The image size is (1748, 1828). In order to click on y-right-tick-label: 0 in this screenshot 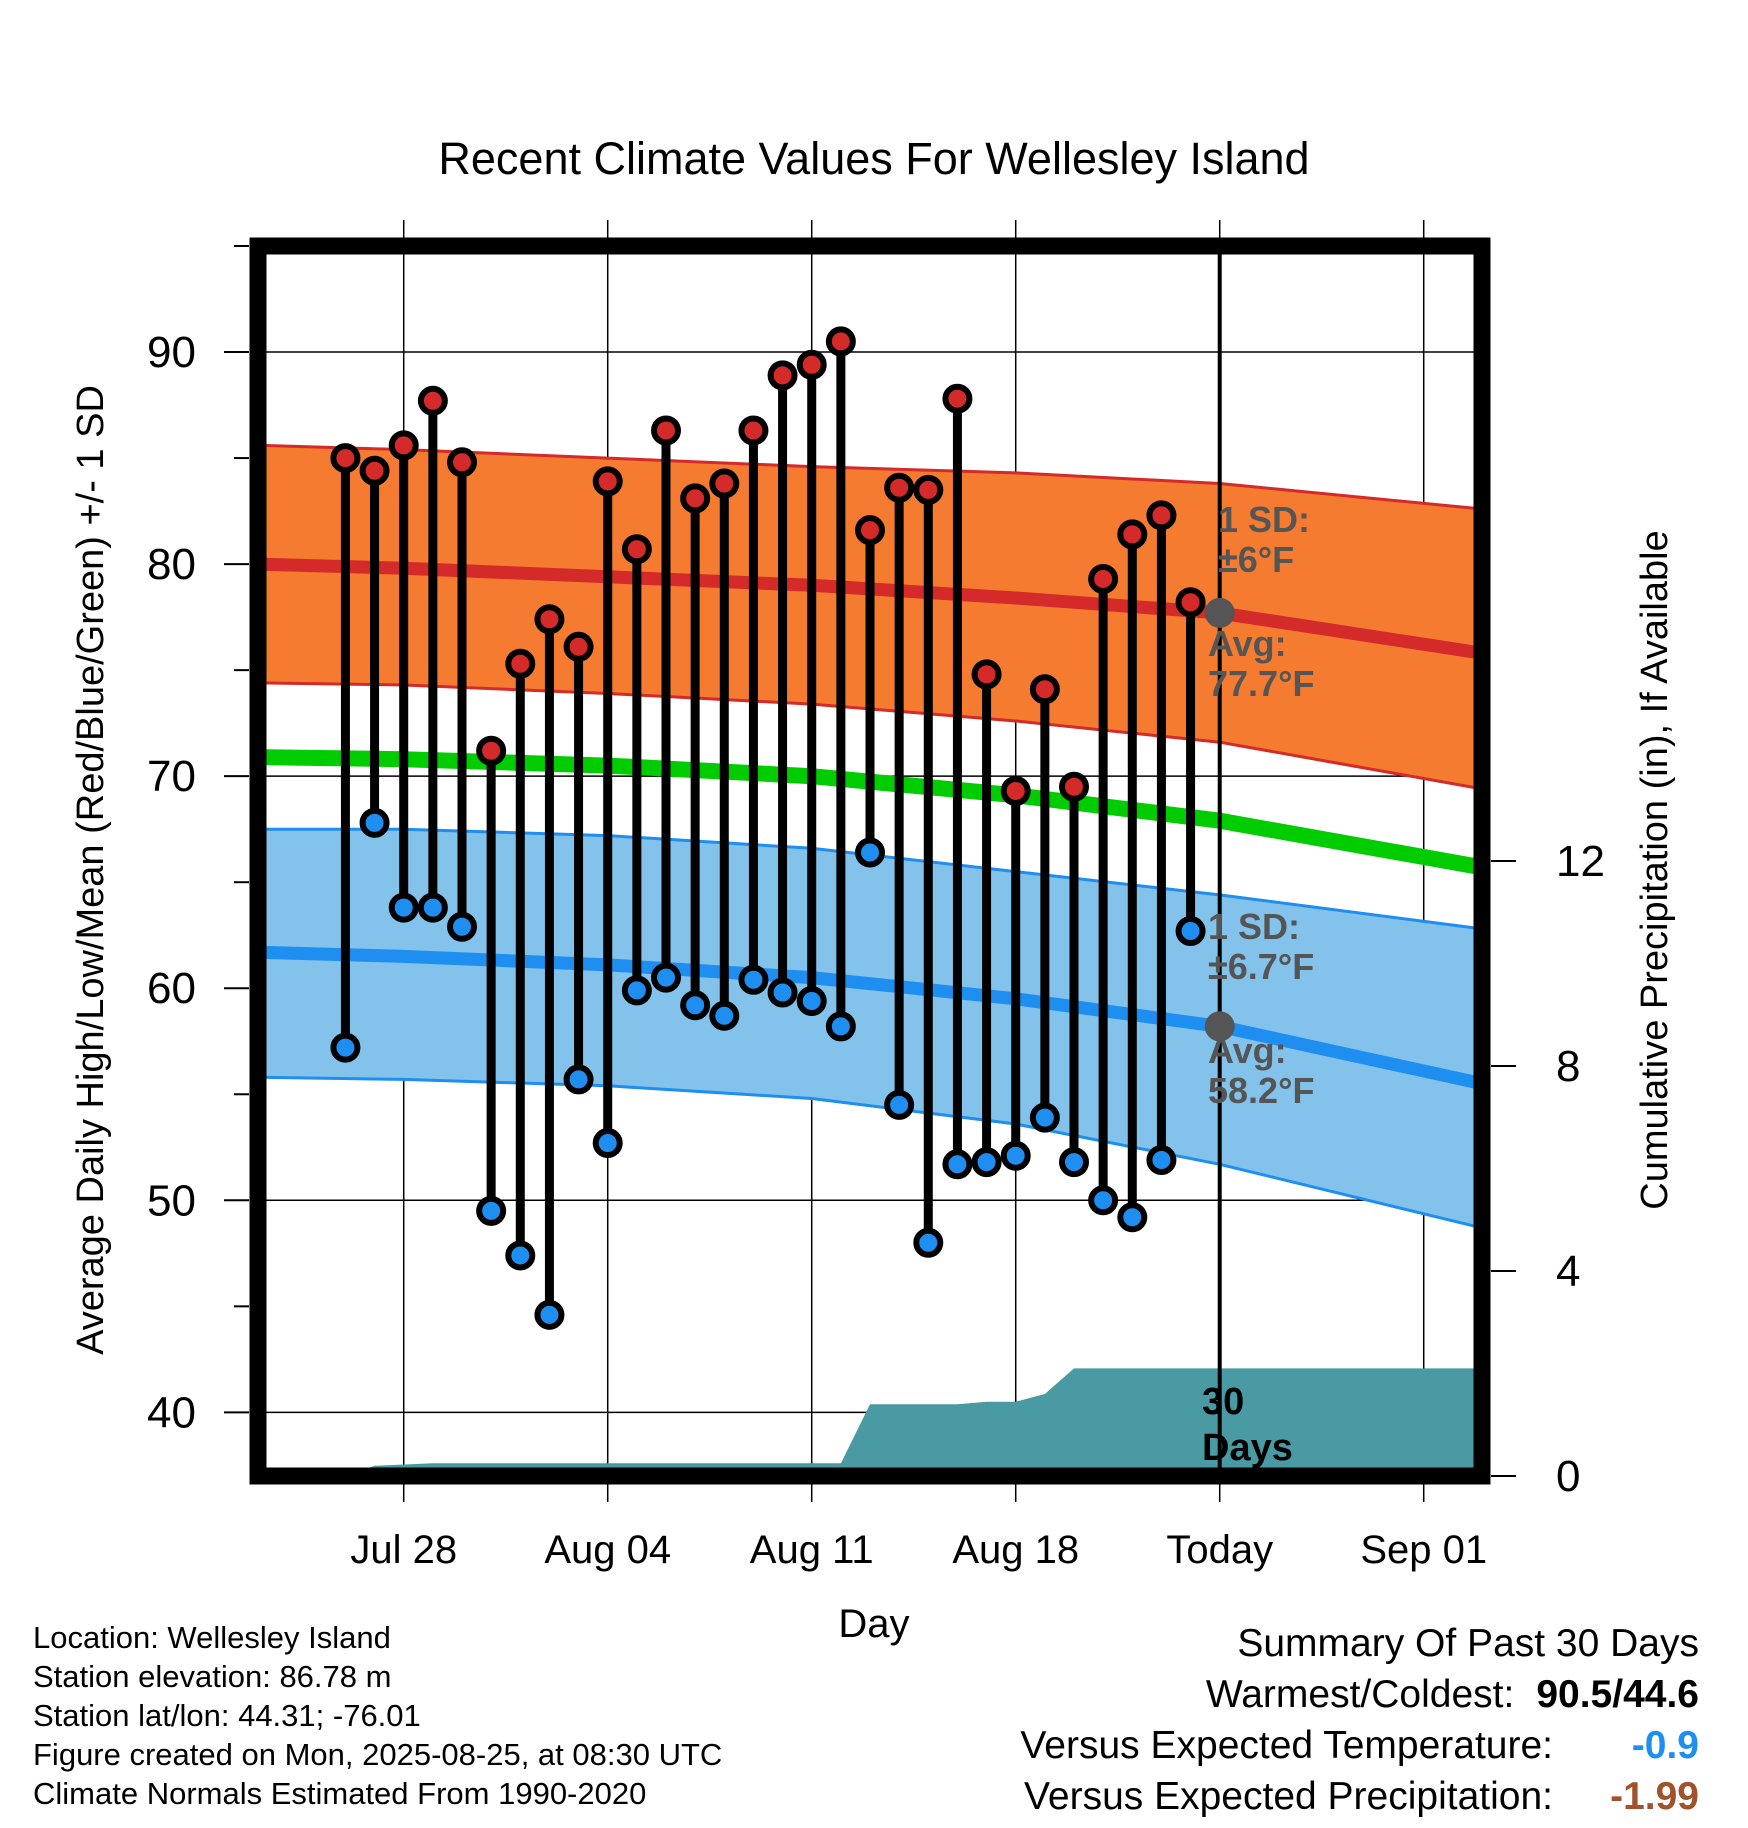, I will do `click(1568, 1476)`.